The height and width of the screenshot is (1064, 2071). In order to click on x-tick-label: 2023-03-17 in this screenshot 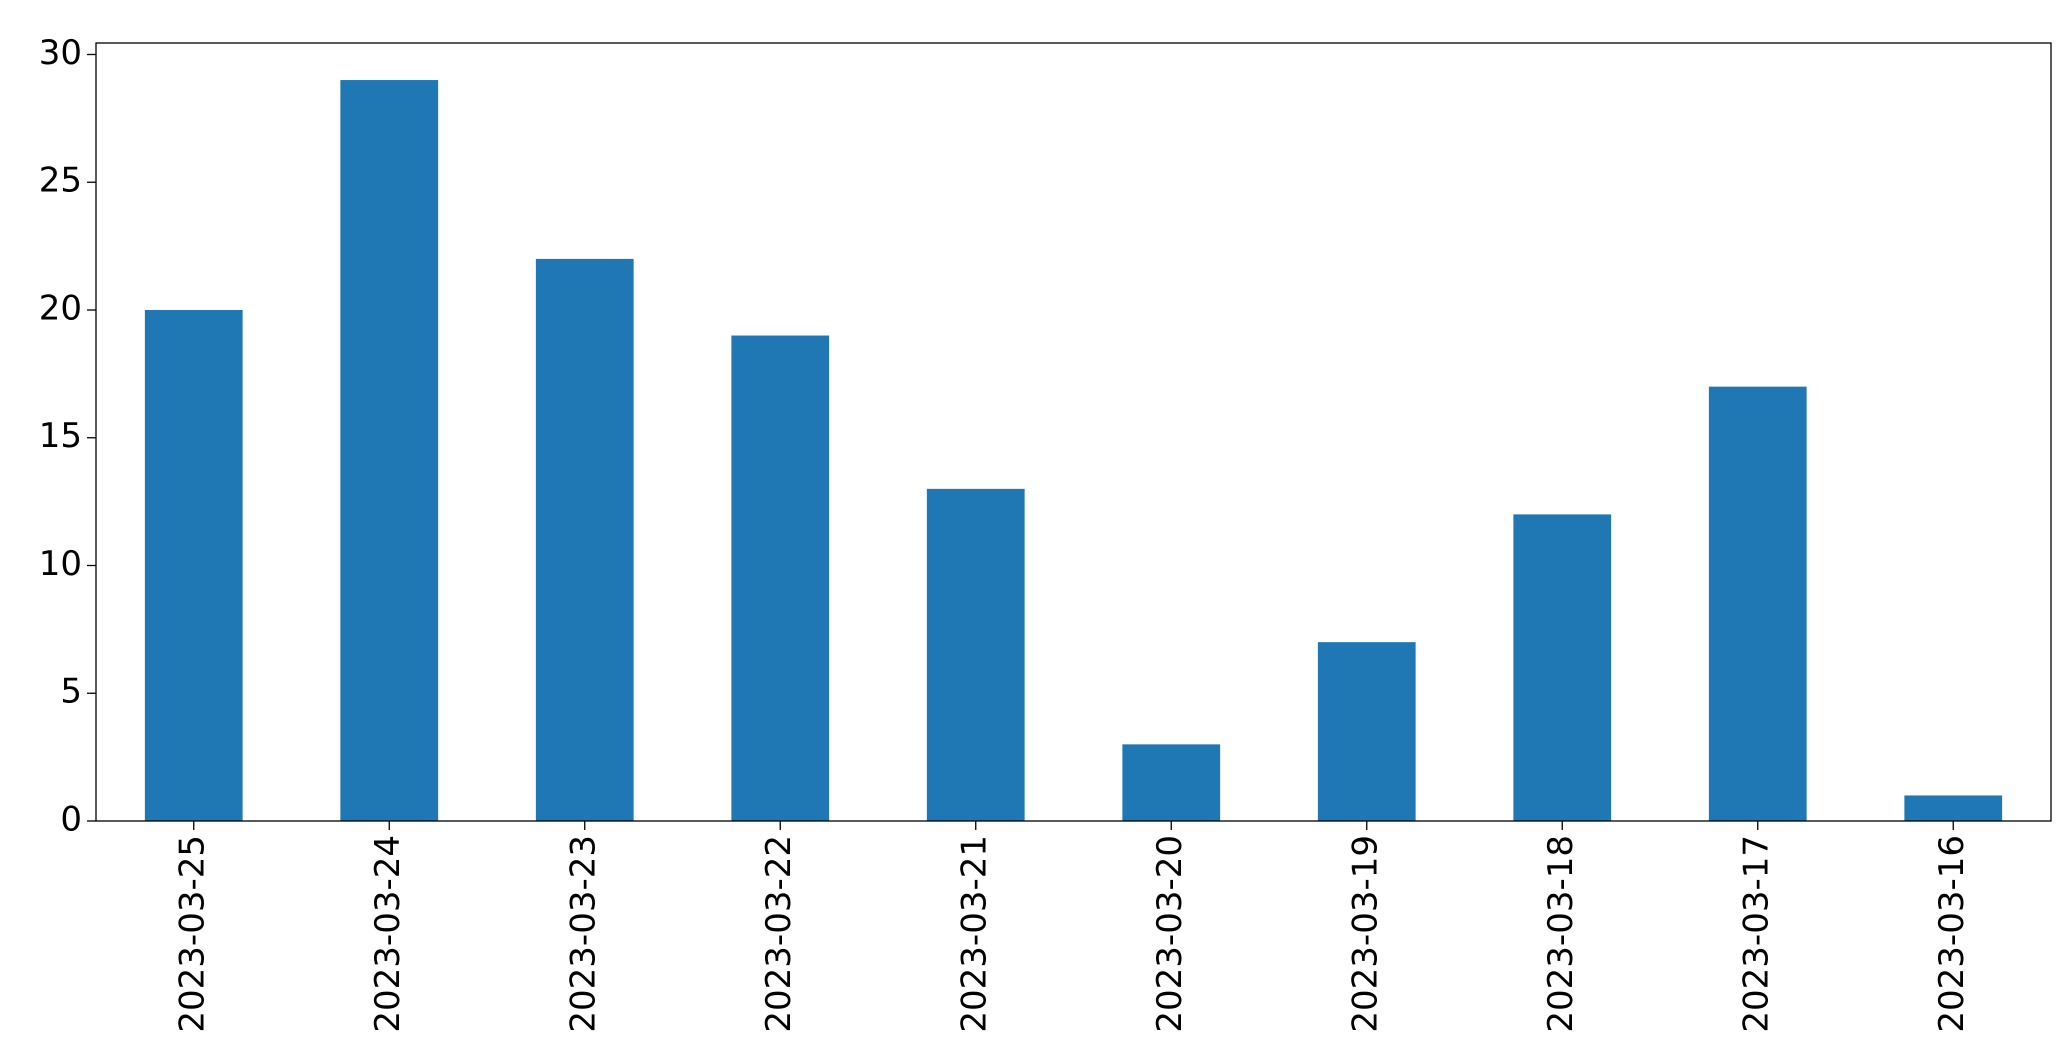, I will do `click(1756, 934)`.